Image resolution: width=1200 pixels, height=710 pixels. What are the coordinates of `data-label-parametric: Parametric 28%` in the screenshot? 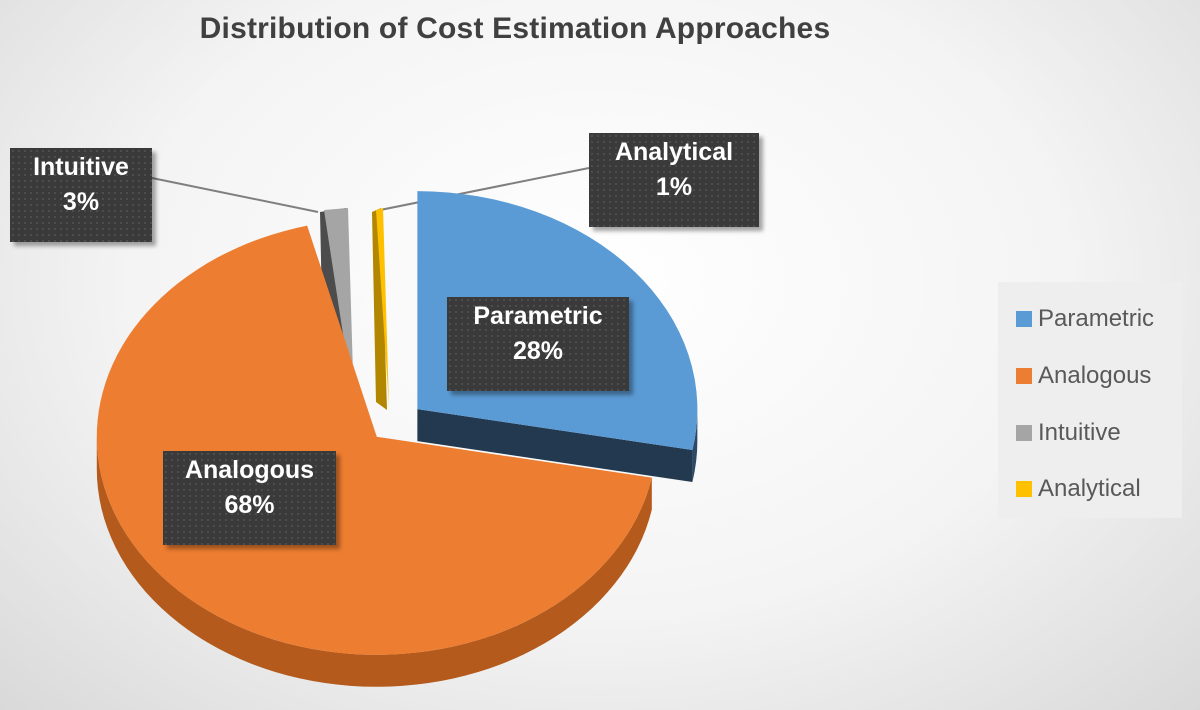 It's located at (538, 344).